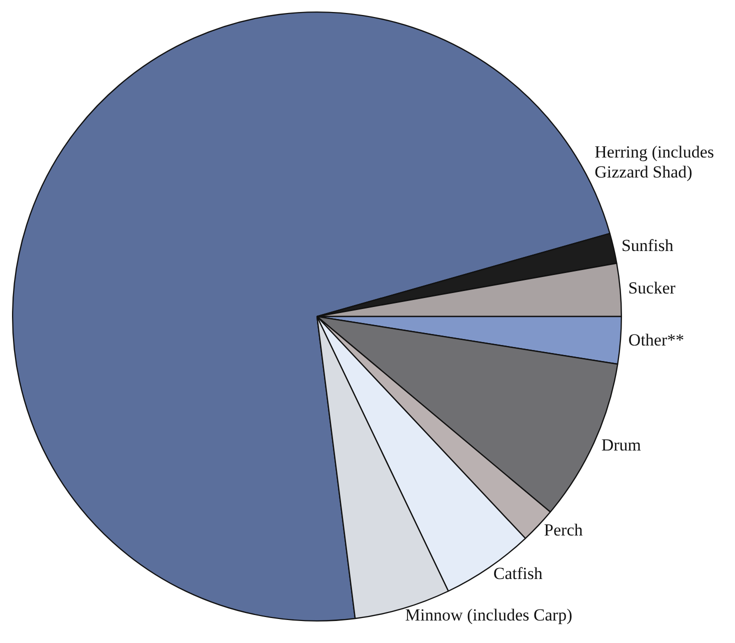 This screenshot has width=735, height=643. I want to click on slice-label: Herring (includes Gizzard Shad), so click(654, 162).